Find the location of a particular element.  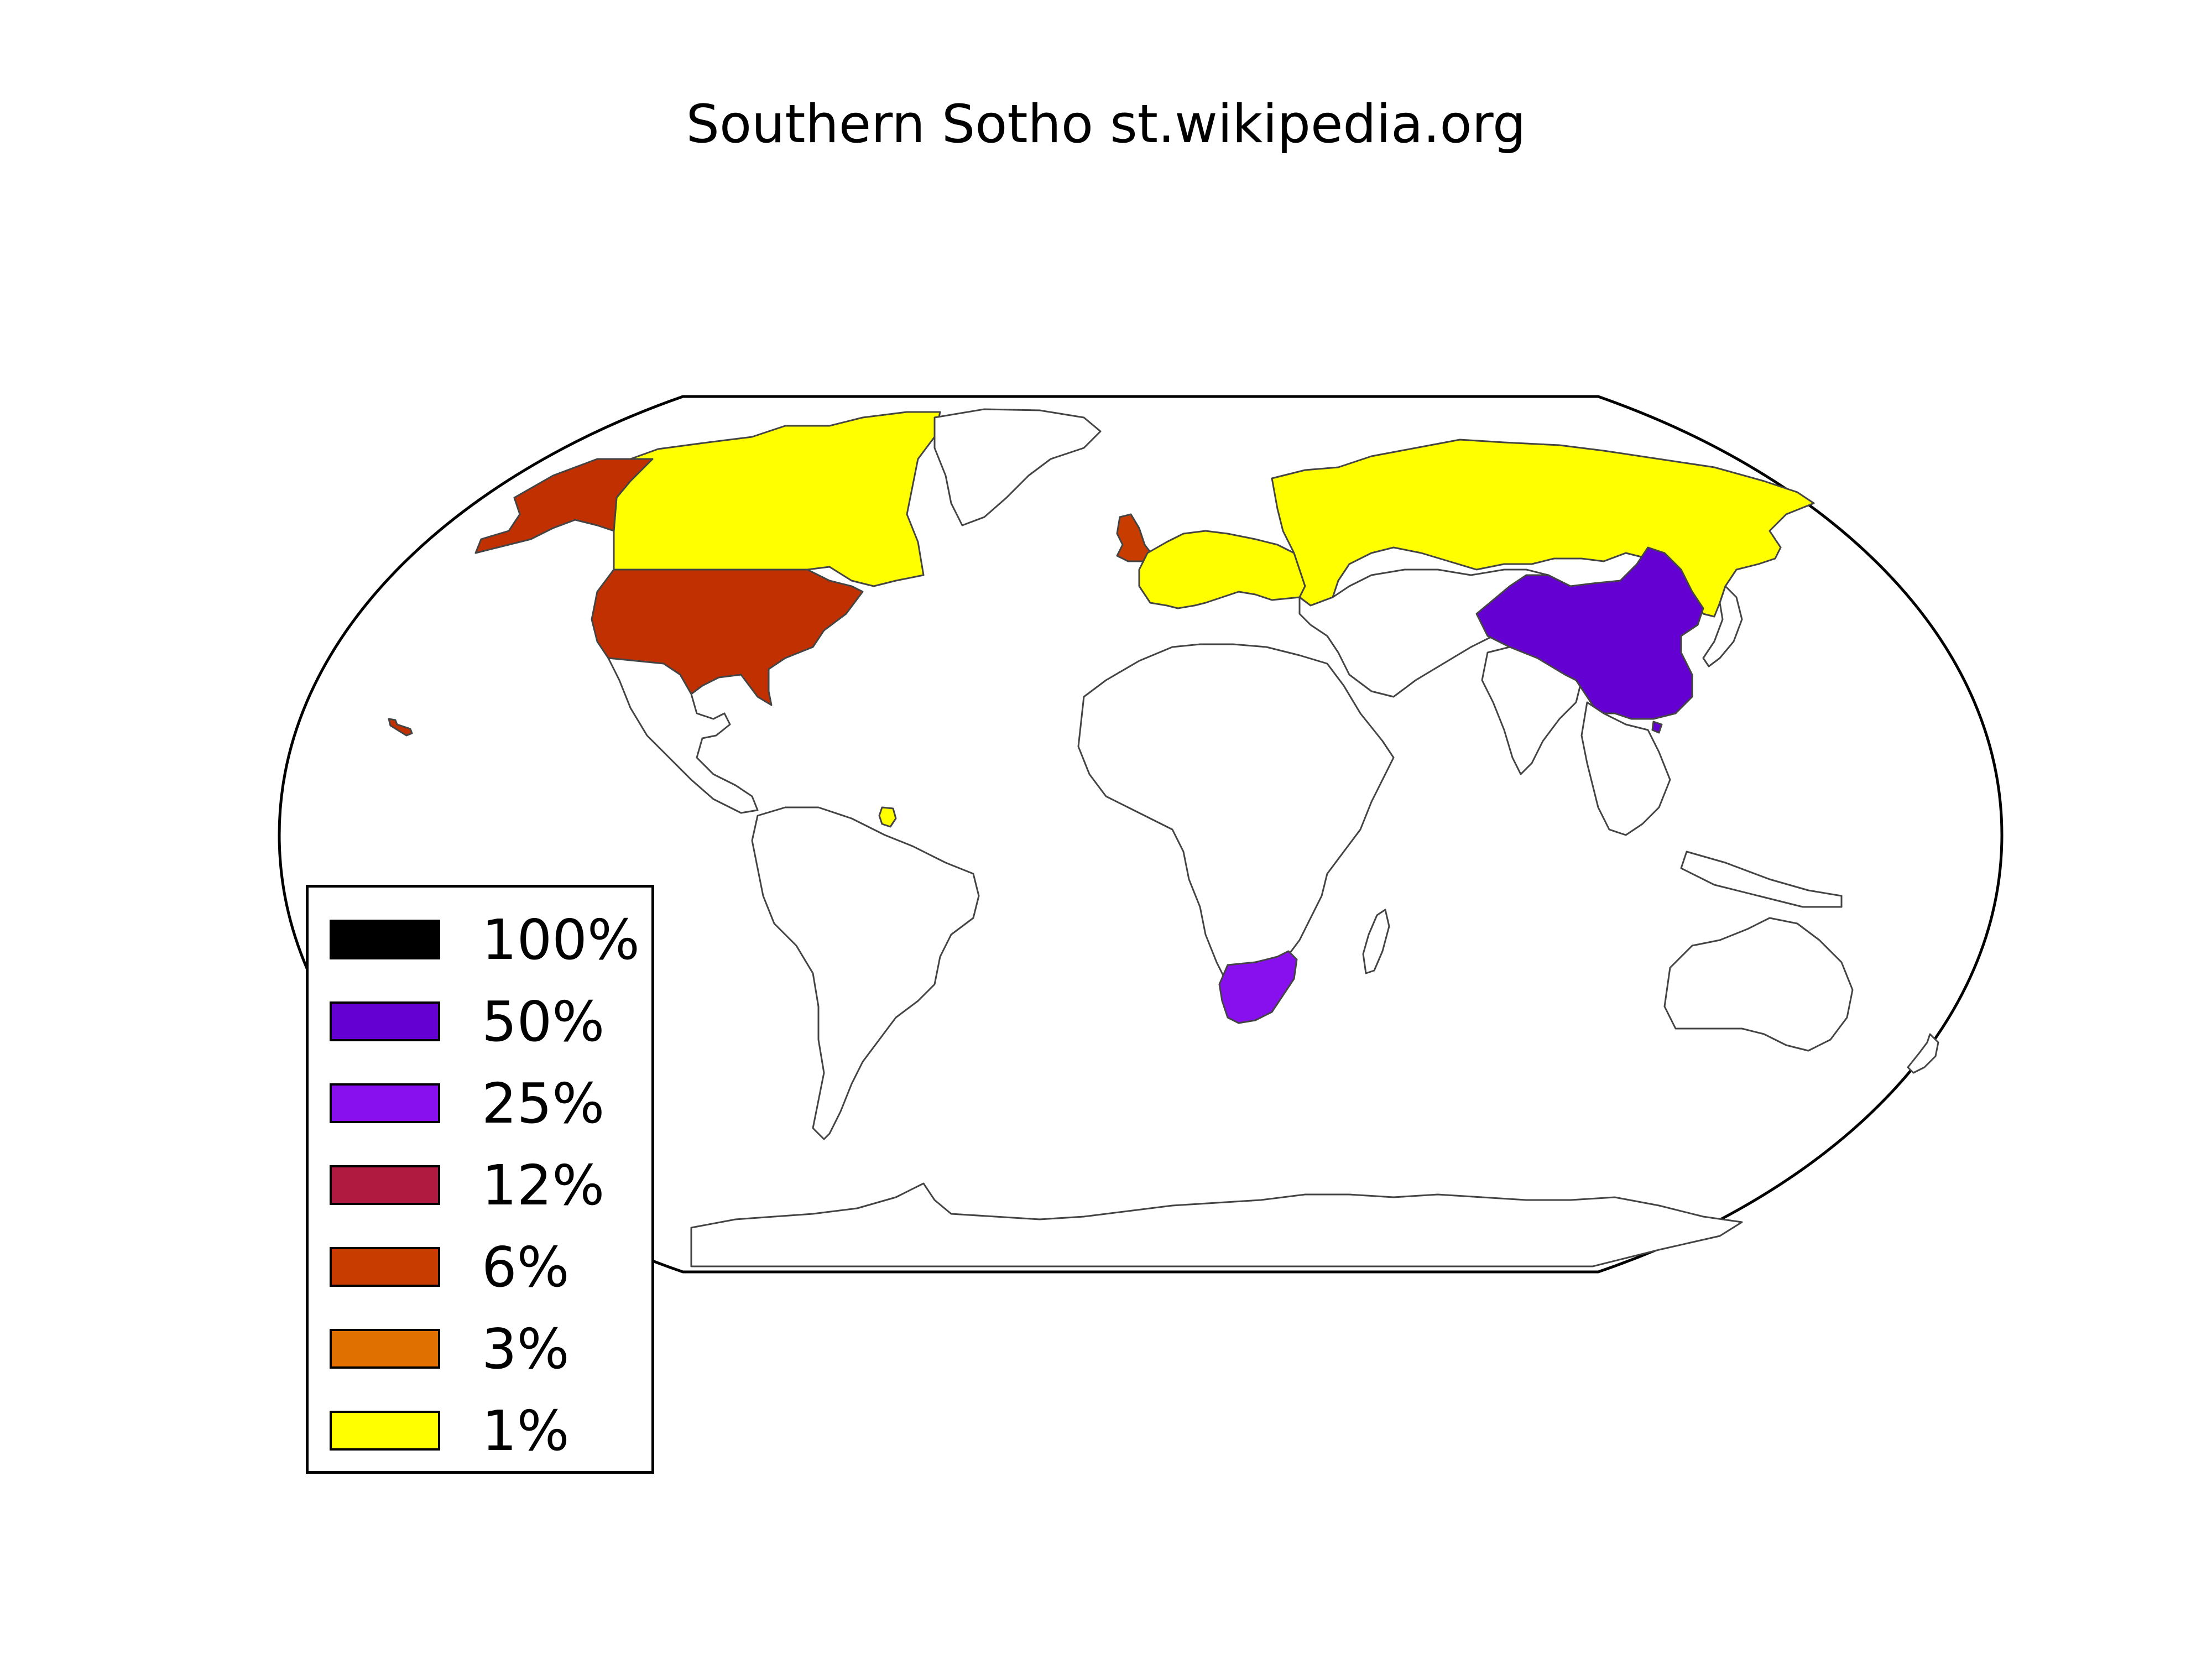

map-title: Southern Sotho st.wikipedia.org is located at coordinates (1106, 125).